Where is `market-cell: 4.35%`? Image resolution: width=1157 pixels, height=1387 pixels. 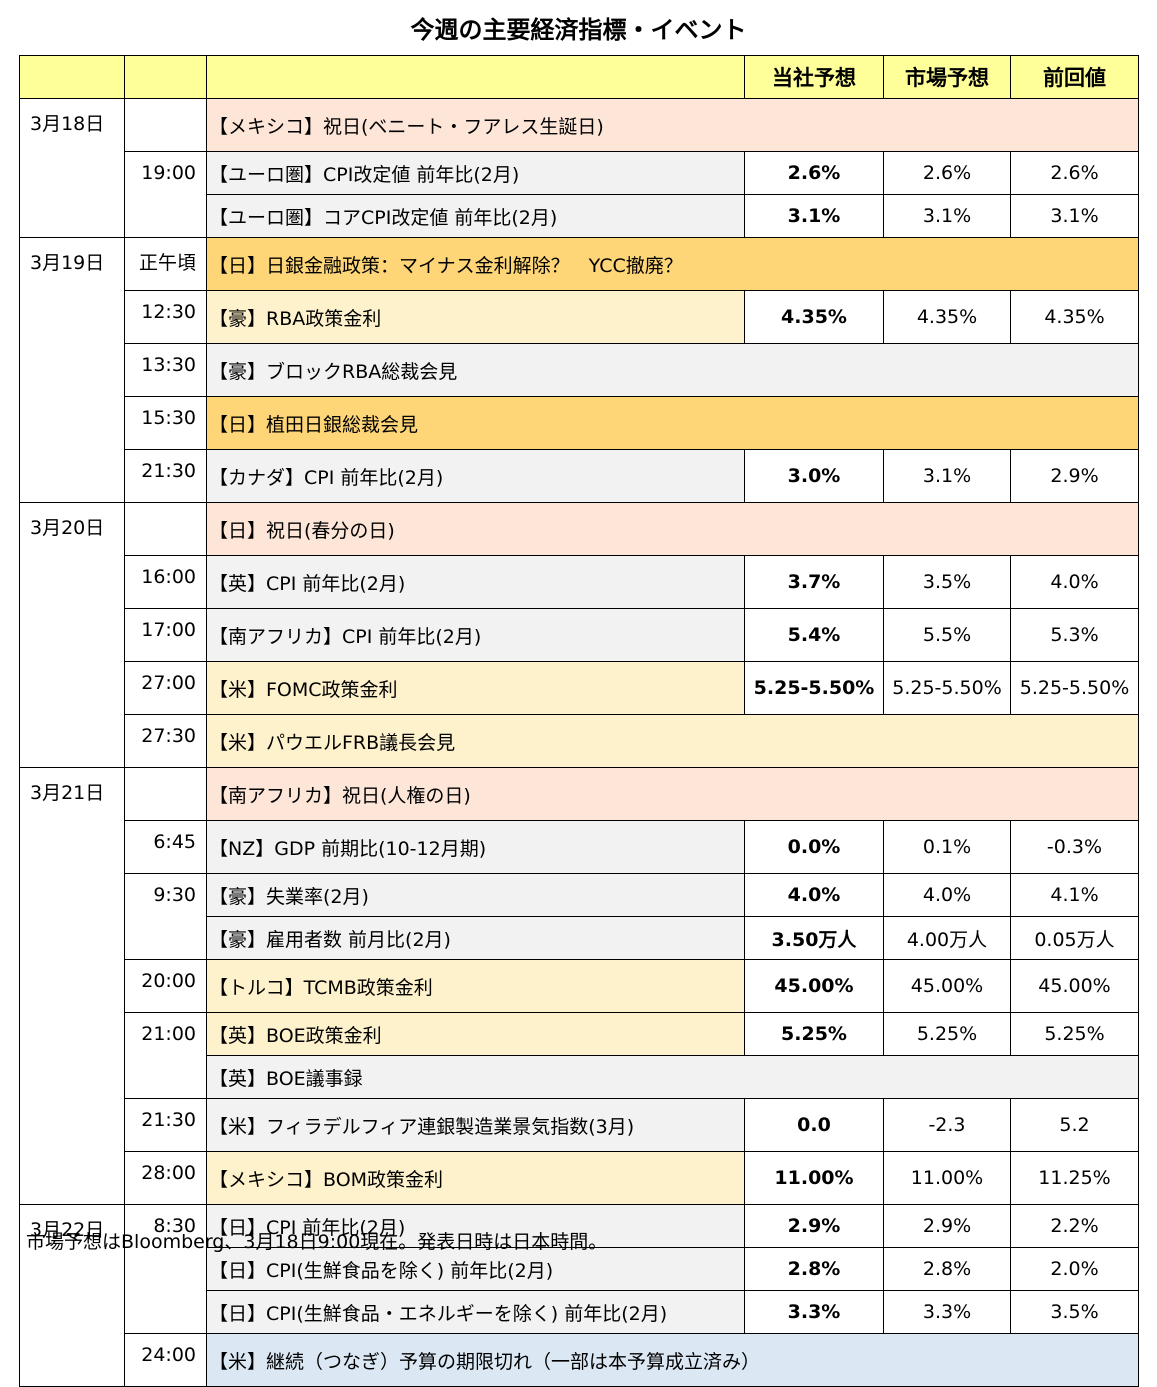
market-cell: 4.35% is located at coordinates (947, 317).